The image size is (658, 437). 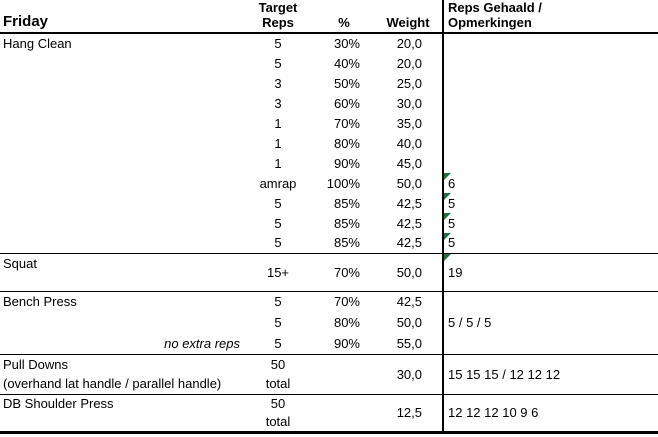 I want to click on percent-cell: 50%, so click(x=346, y=83).